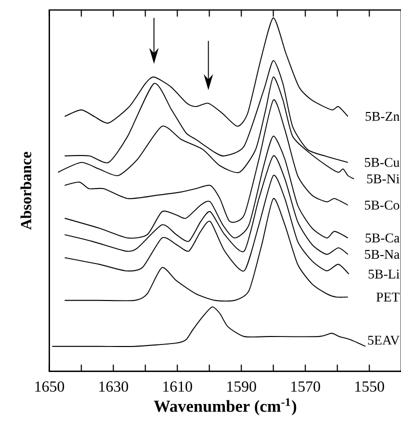 Image resolution: width=401 pixels, height=438 pixels. Describe the element at coordinates (382, 254) in the screenshot. I see `series-label: 5B-Na` at that location.